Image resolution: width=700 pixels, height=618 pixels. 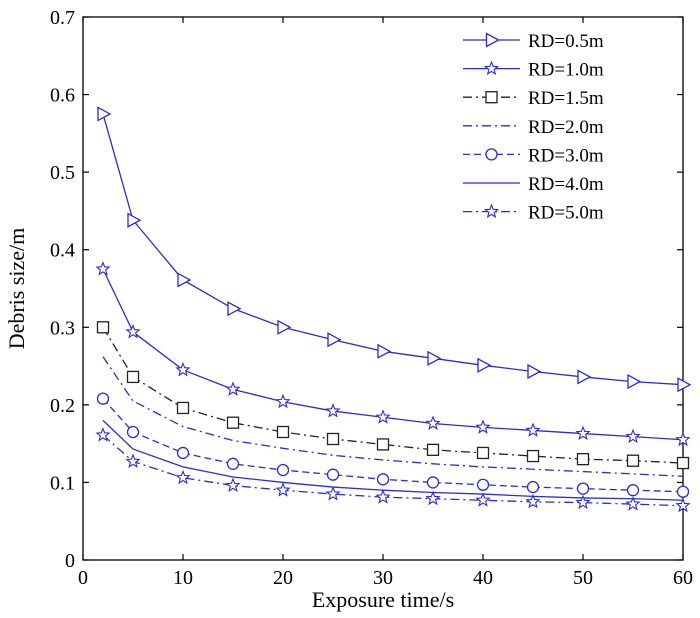 What do you see at coordinates (16, 289) in the screenshot?
I see `y-axis-label: Debris size/m` at bounding box center [16, 289].